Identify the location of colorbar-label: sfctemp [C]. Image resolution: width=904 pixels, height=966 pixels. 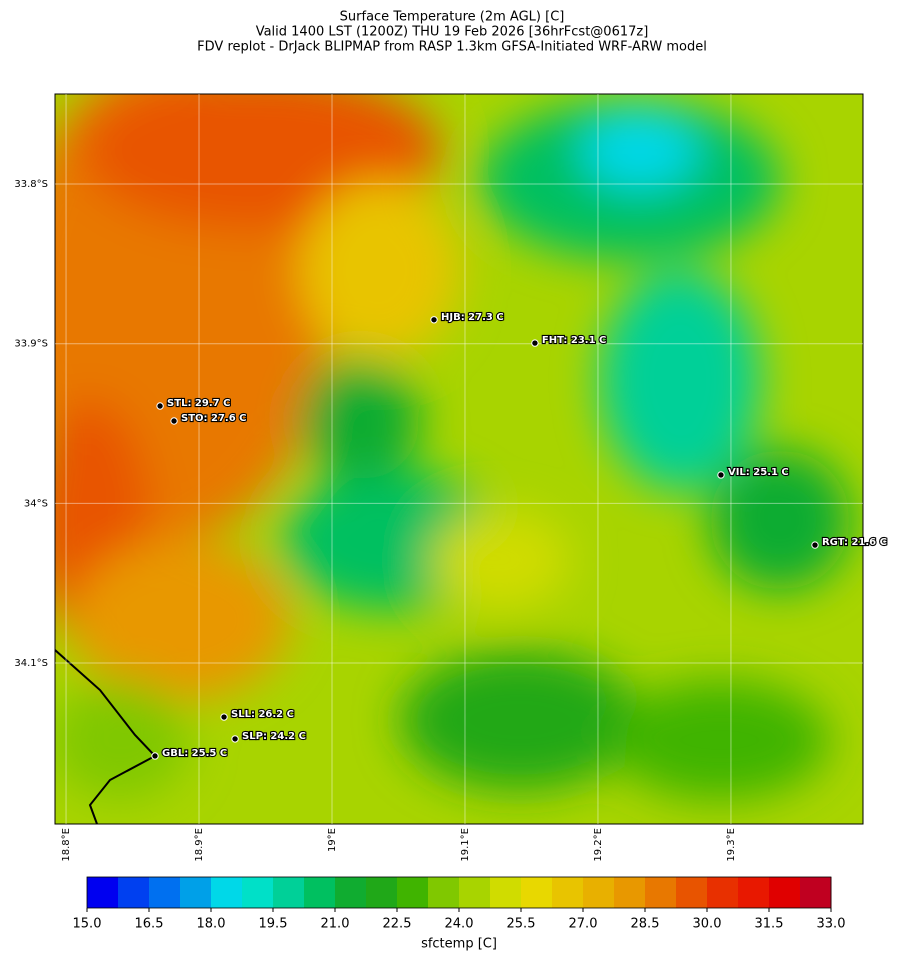
(459, 944).